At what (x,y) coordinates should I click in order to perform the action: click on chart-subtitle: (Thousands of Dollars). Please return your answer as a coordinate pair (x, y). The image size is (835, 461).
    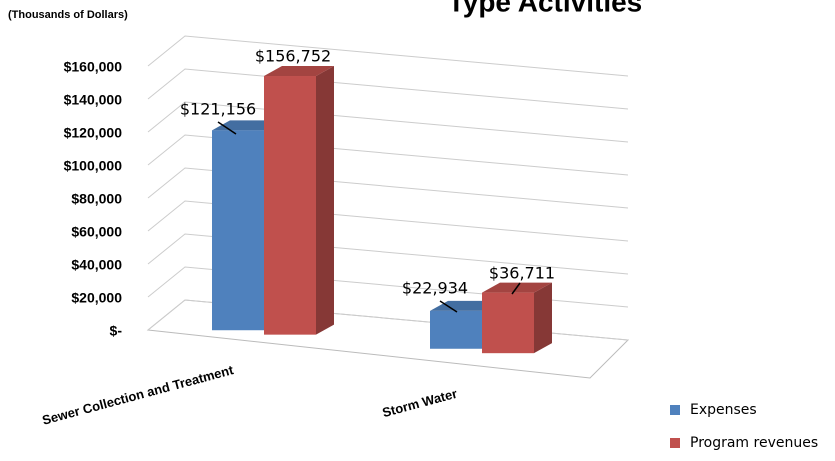
    Looking at the image, I should click on (68, 15).